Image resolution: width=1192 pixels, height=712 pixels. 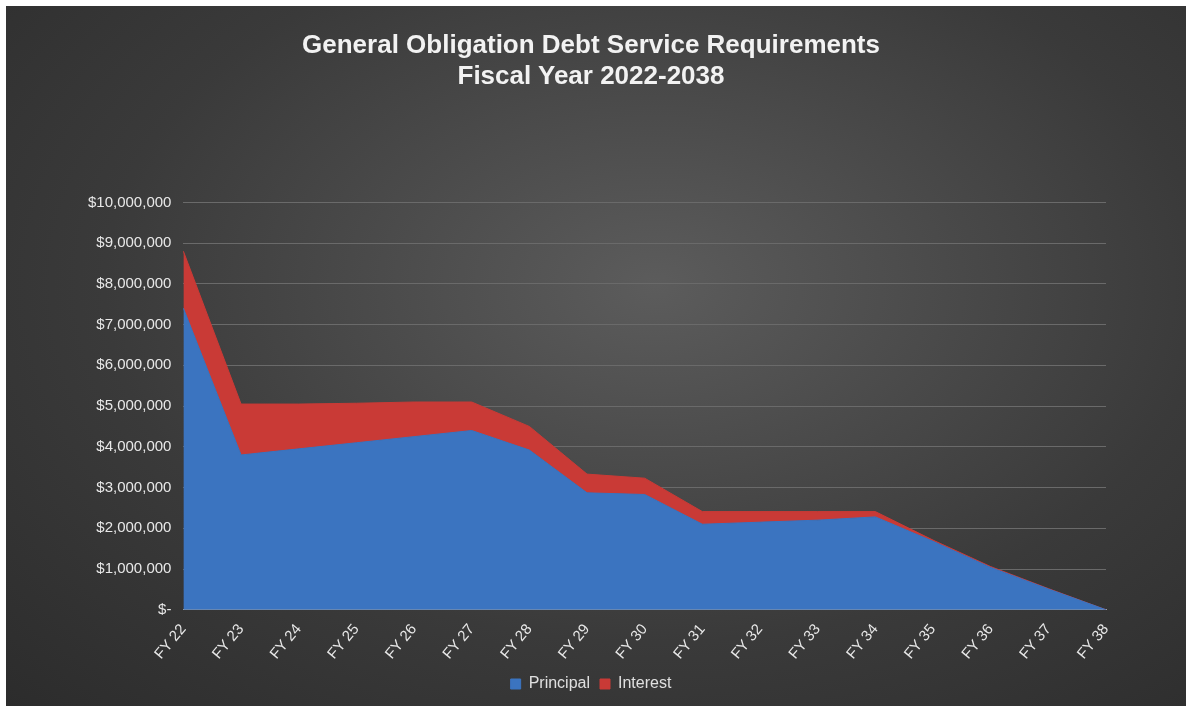 What do you see at coordinates (400, 641) in the screenshot?
I see `x-tick-label: FY 26` at bounding box center [400, 641].